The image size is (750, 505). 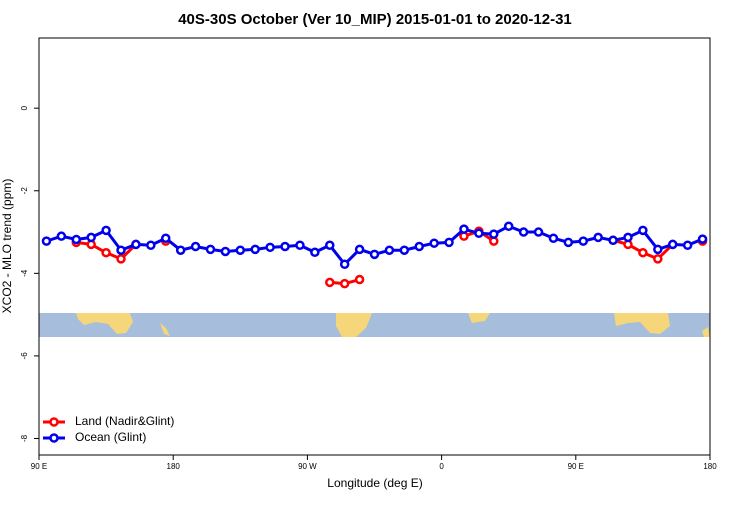 What do you see at coordinates (441, 466) in the screenshot?
I see `x-tick-label: 0` at bounding box center [441, 466].